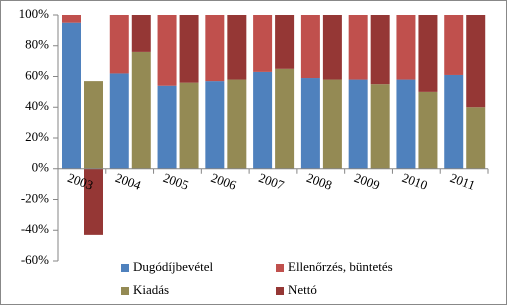  I want to click on legend-label: Dugódíjbevétel, so click(173, 266).